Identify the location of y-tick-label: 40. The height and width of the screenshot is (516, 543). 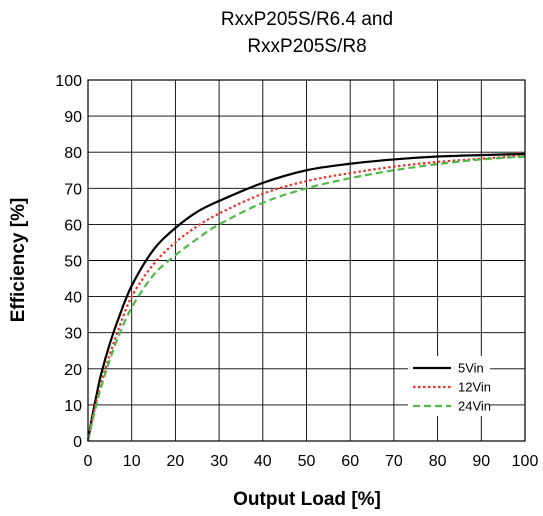
(73, 298).